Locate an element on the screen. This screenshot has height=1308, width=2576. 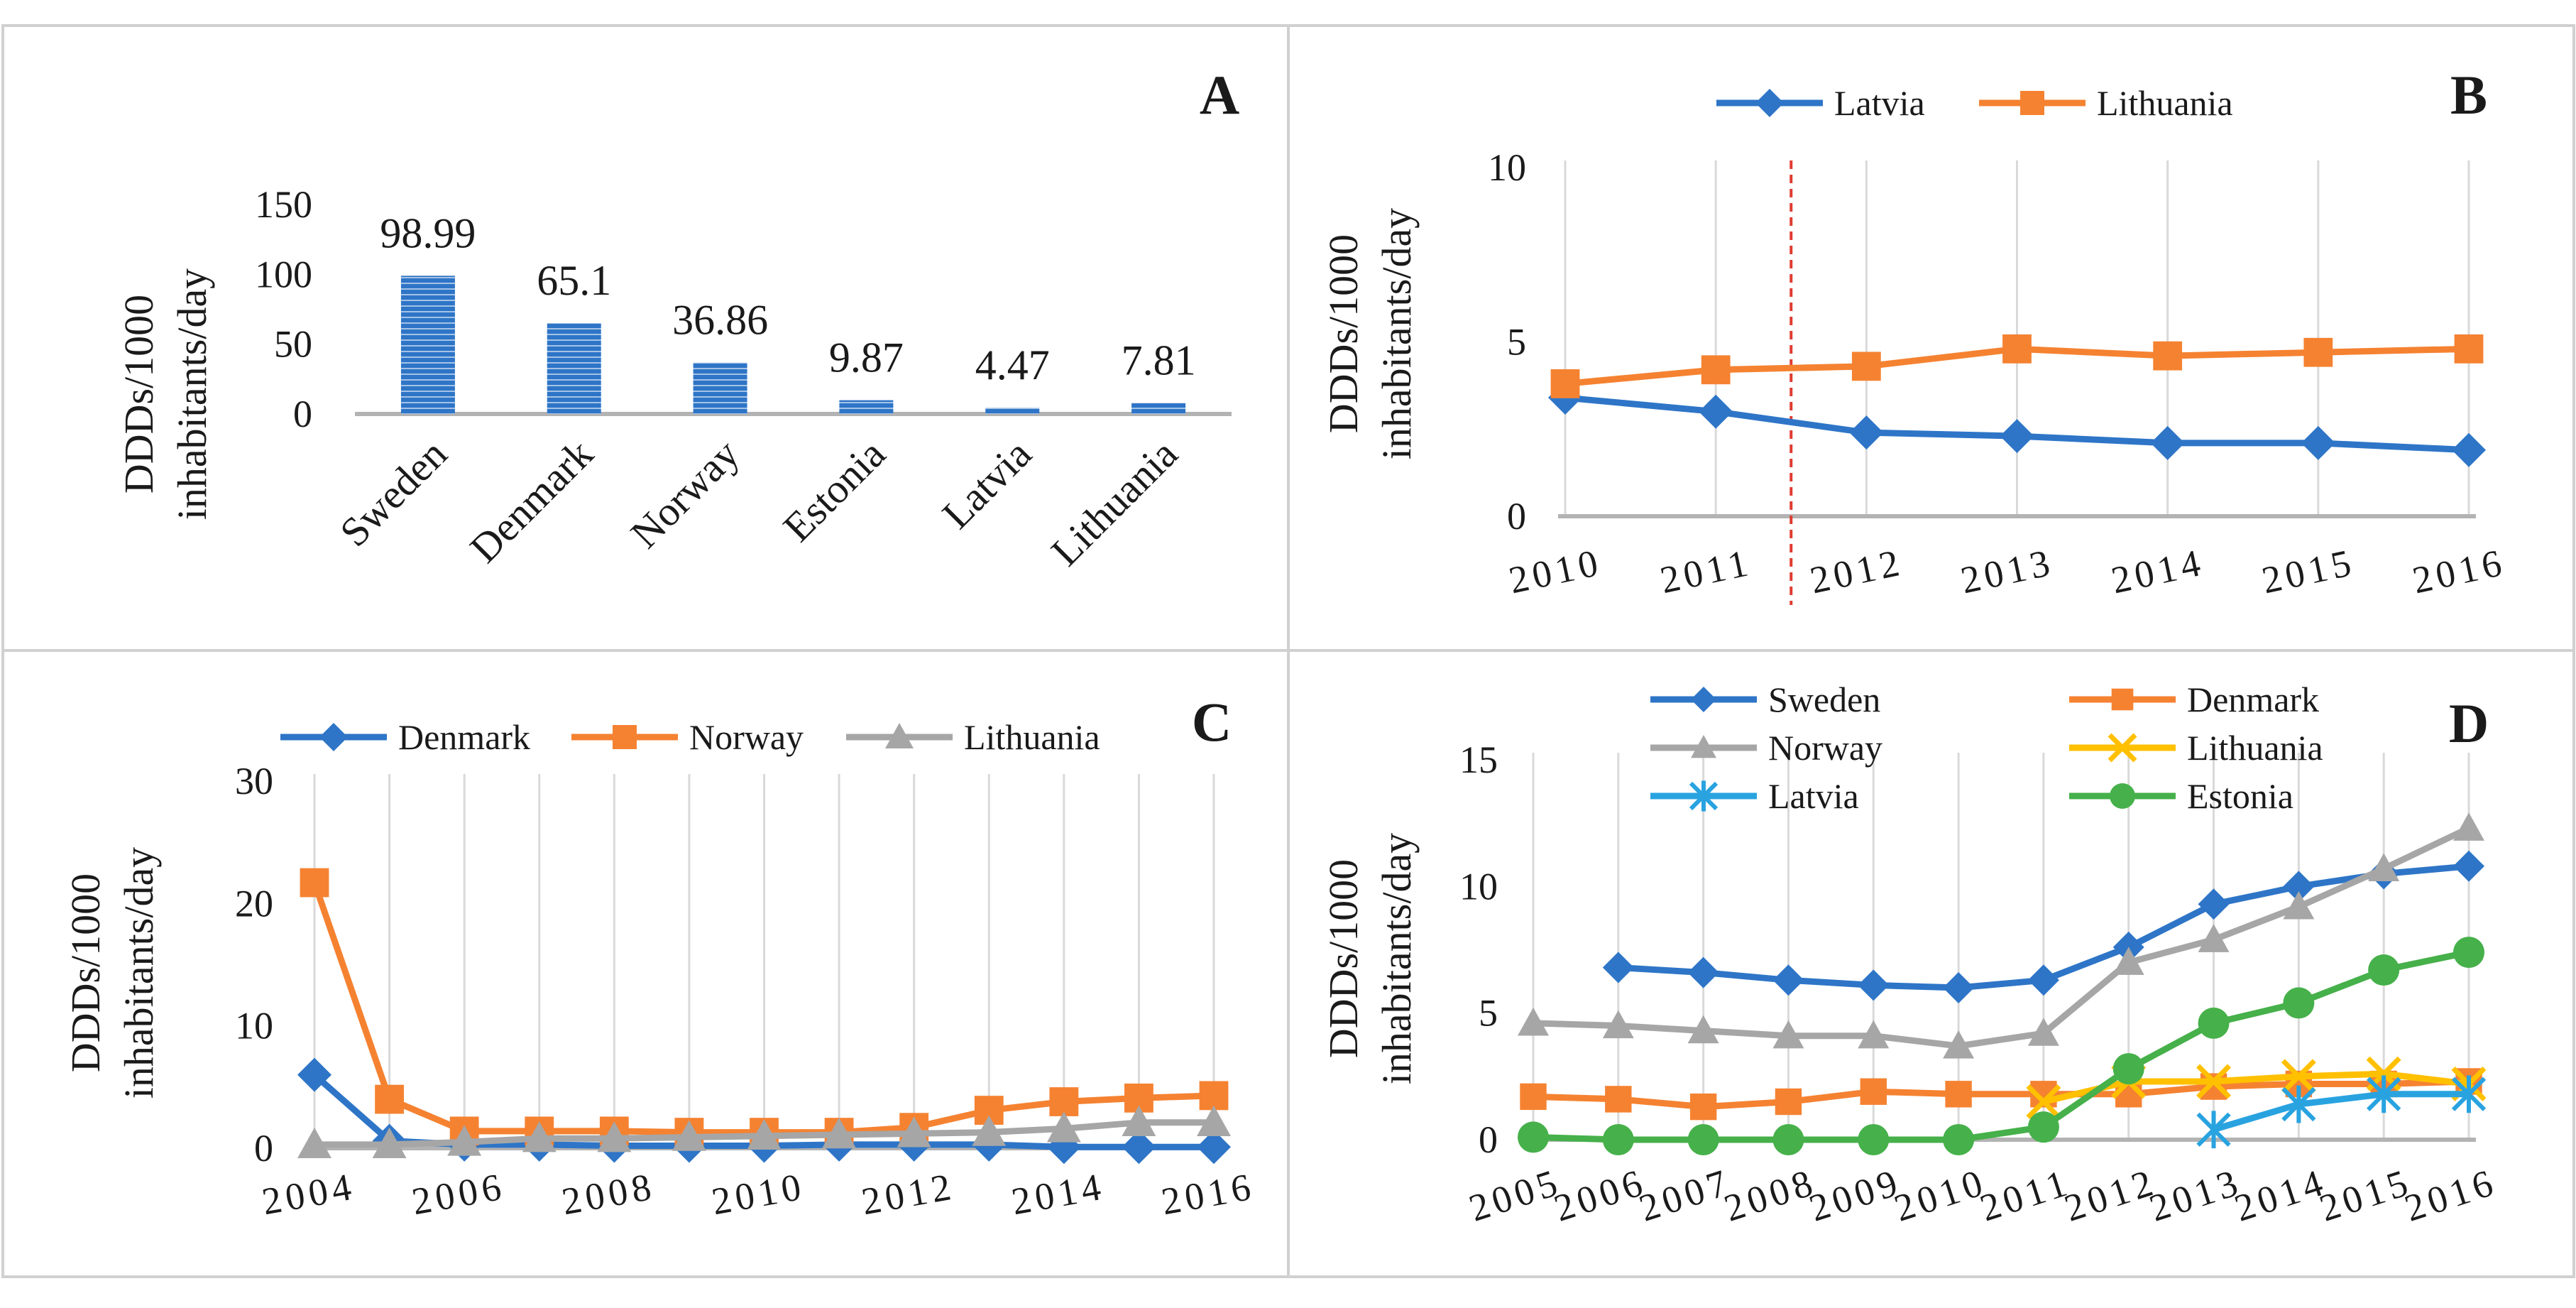
panel-c-point-denmark-2004 is located at coordinates (314, 1075).